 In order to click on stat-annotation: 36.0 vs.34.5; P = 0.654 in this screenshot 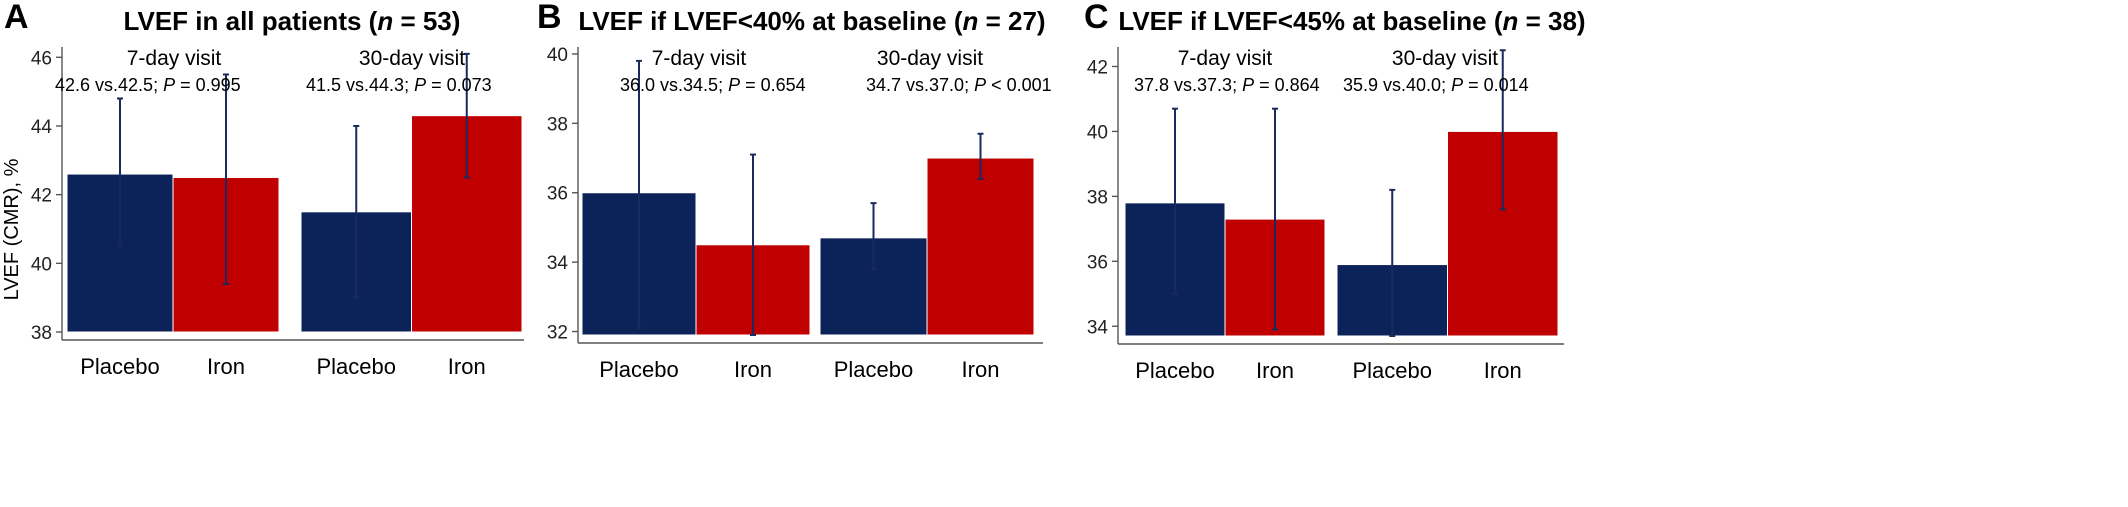, I will do `click(713, 85)`.